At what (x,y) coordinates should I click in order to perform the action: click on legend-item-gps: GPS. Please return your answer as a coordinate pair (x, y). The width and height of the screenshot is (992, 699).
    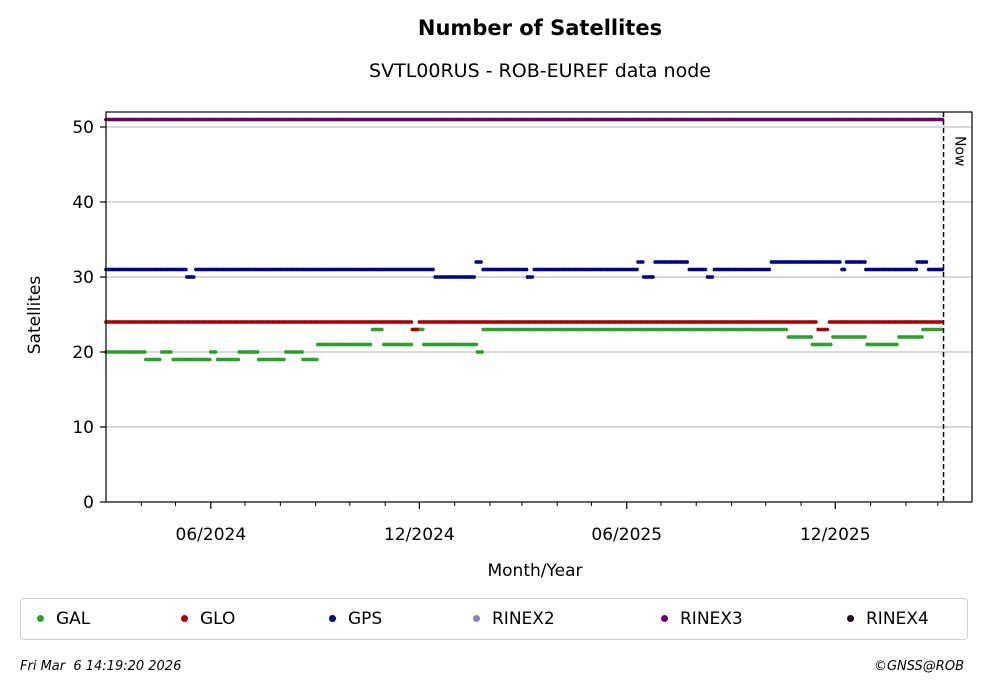
    Looking at the image, I should click on (355, 619).